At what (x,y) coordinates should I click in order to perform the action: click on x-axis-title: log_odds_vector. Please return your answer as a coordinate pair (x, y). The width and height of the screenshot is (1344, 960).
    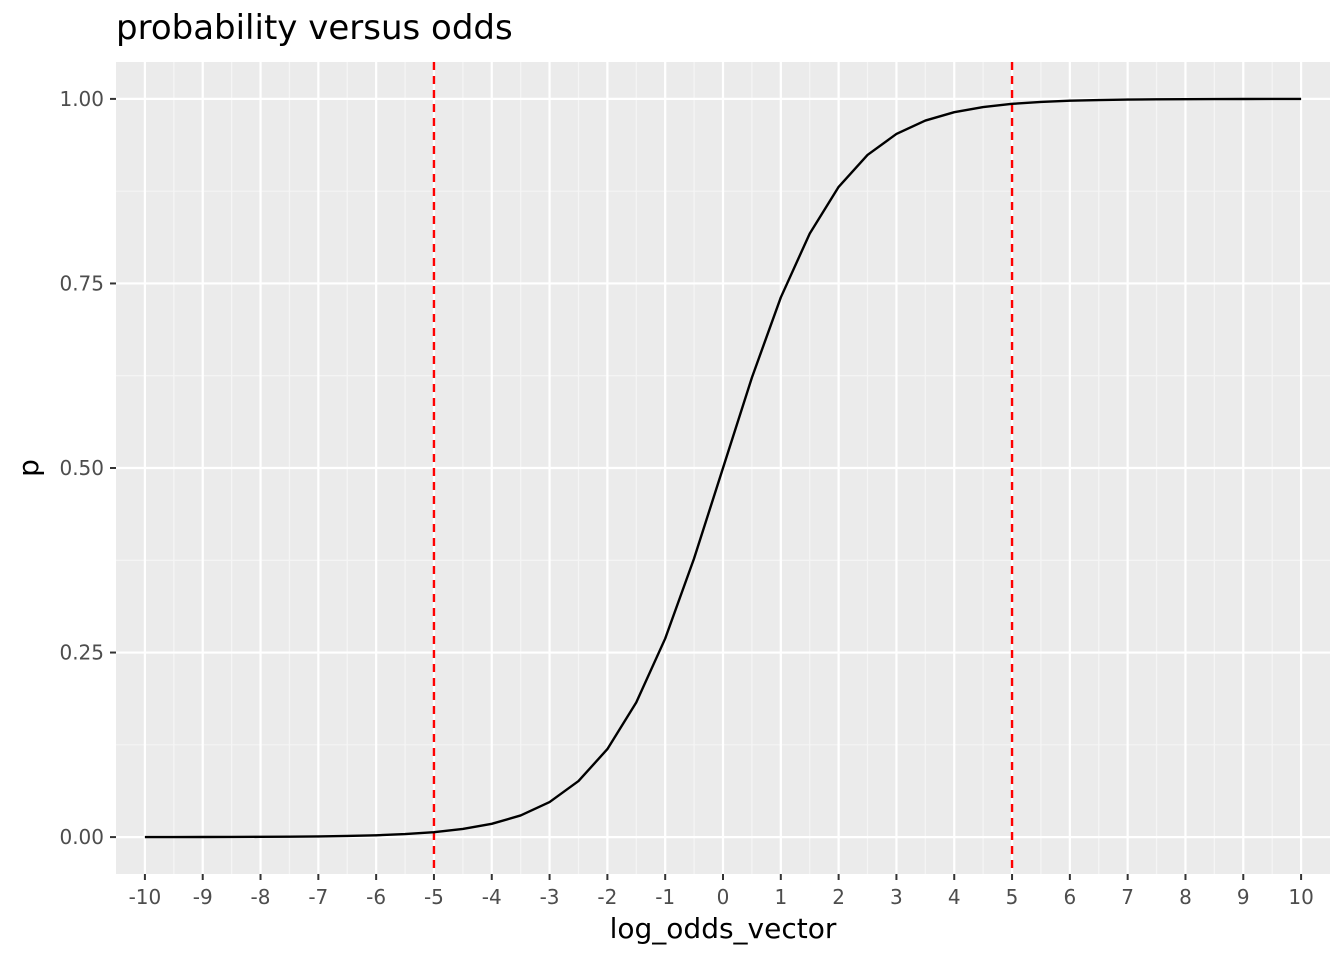
    Looking at the image, I should click on (723, 928).